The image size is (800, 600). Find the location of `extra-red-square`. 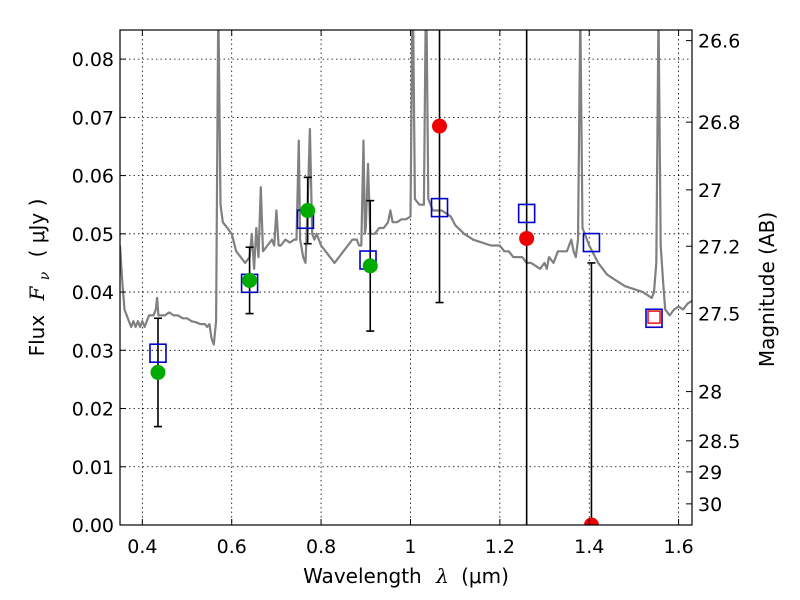

extra-red-square is located at coordinates (654, 317).